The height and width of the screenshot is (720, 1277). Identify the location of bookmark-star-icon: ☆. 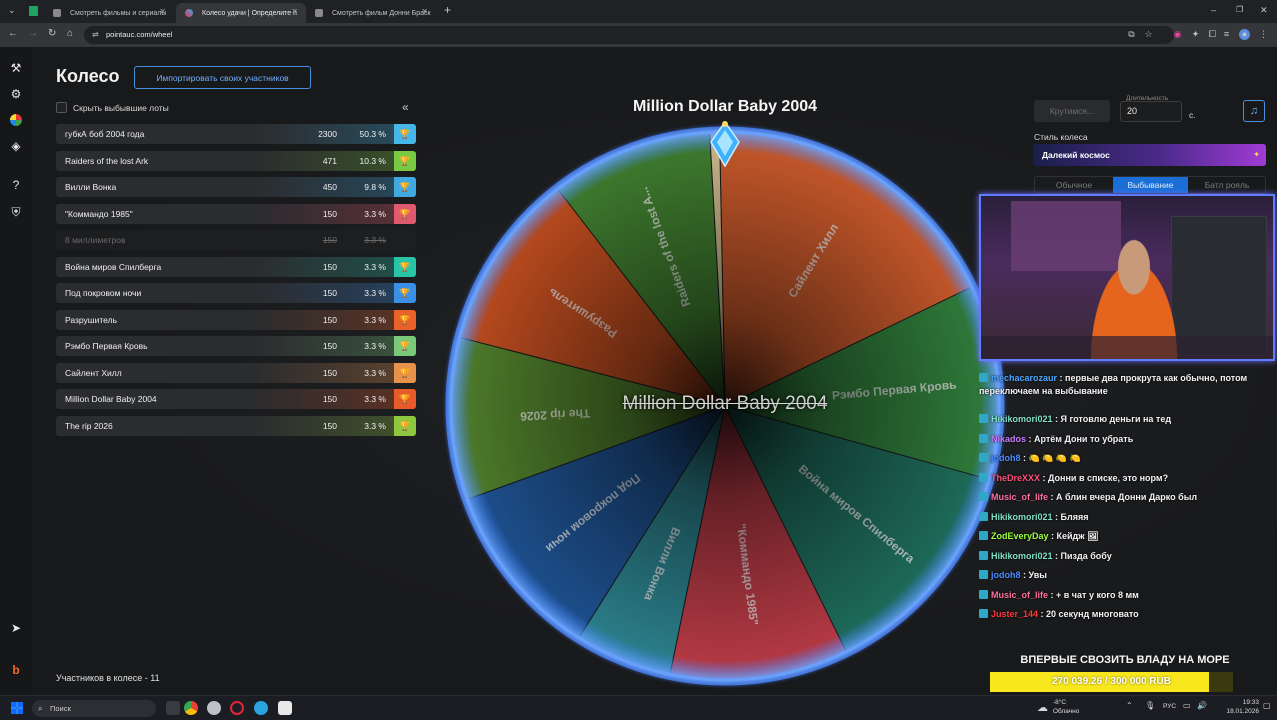
(1148, 34).